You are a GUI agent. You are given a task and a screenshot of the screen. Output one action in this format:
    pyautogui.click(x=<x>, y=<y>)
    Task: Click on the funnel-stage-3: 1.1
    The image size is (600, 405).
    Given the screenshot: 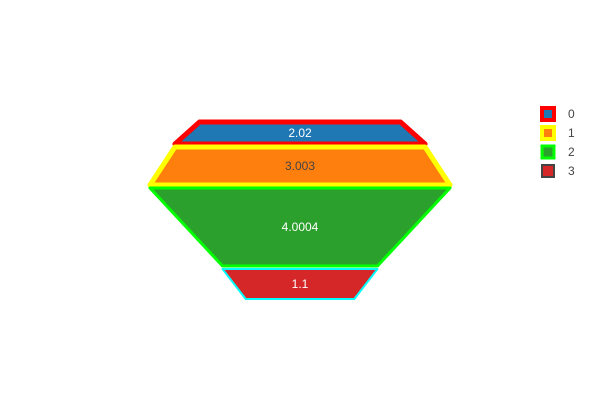 What is the action you would take?
    pyautogui.click(x=300, y=284)
    